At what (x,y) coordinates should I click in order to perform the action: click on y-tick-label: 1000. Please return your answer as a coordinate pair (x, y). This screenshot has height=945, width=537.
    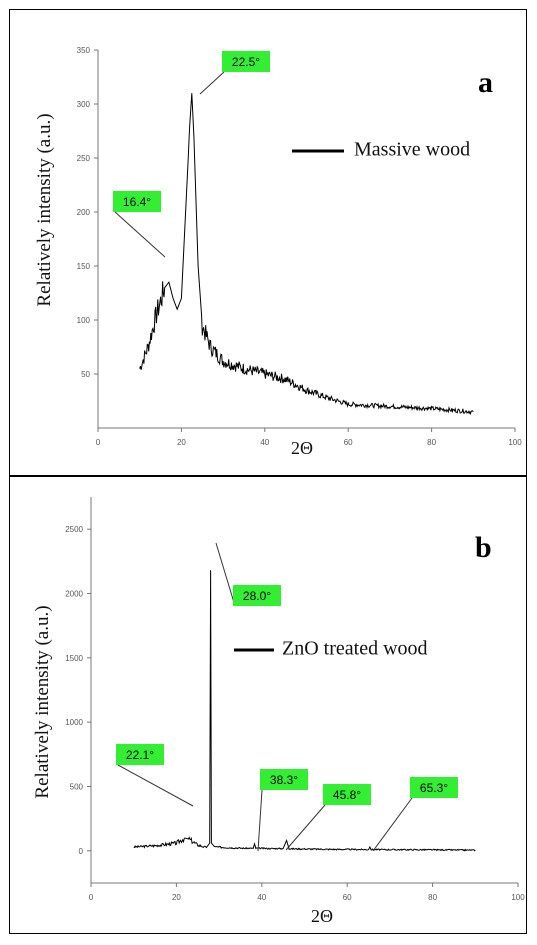
    Looking at the image, I should click on (74, 722).